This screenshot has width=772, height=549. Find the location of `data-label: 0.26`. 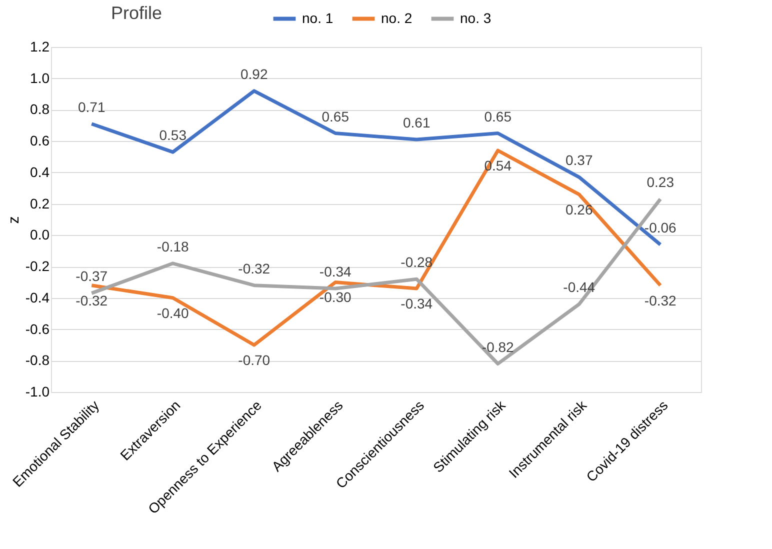

data-label: 0.26 is located at coordinates (579, 209).